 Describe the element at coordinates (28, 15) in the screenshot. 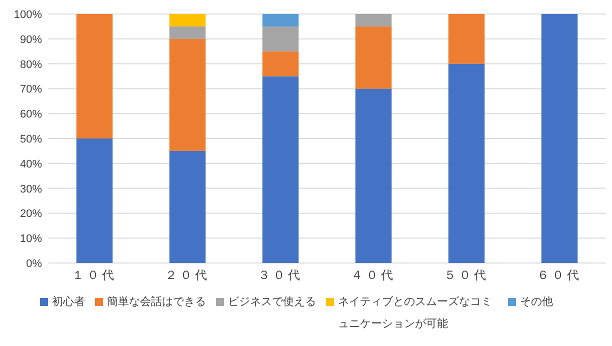

I see `y-tick-label: 100%` at that location.